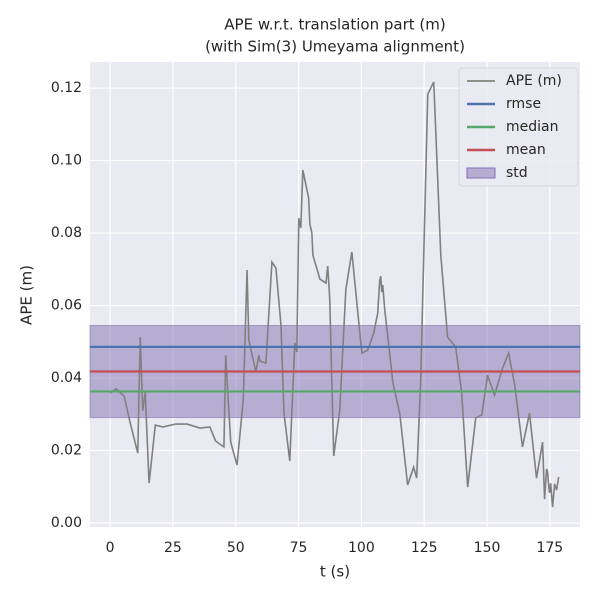 The width and height of the screenshot is (600, 600). Describe the element at coordinates (481, 173) in the screenshot. I see `legend-swatch` at that location.